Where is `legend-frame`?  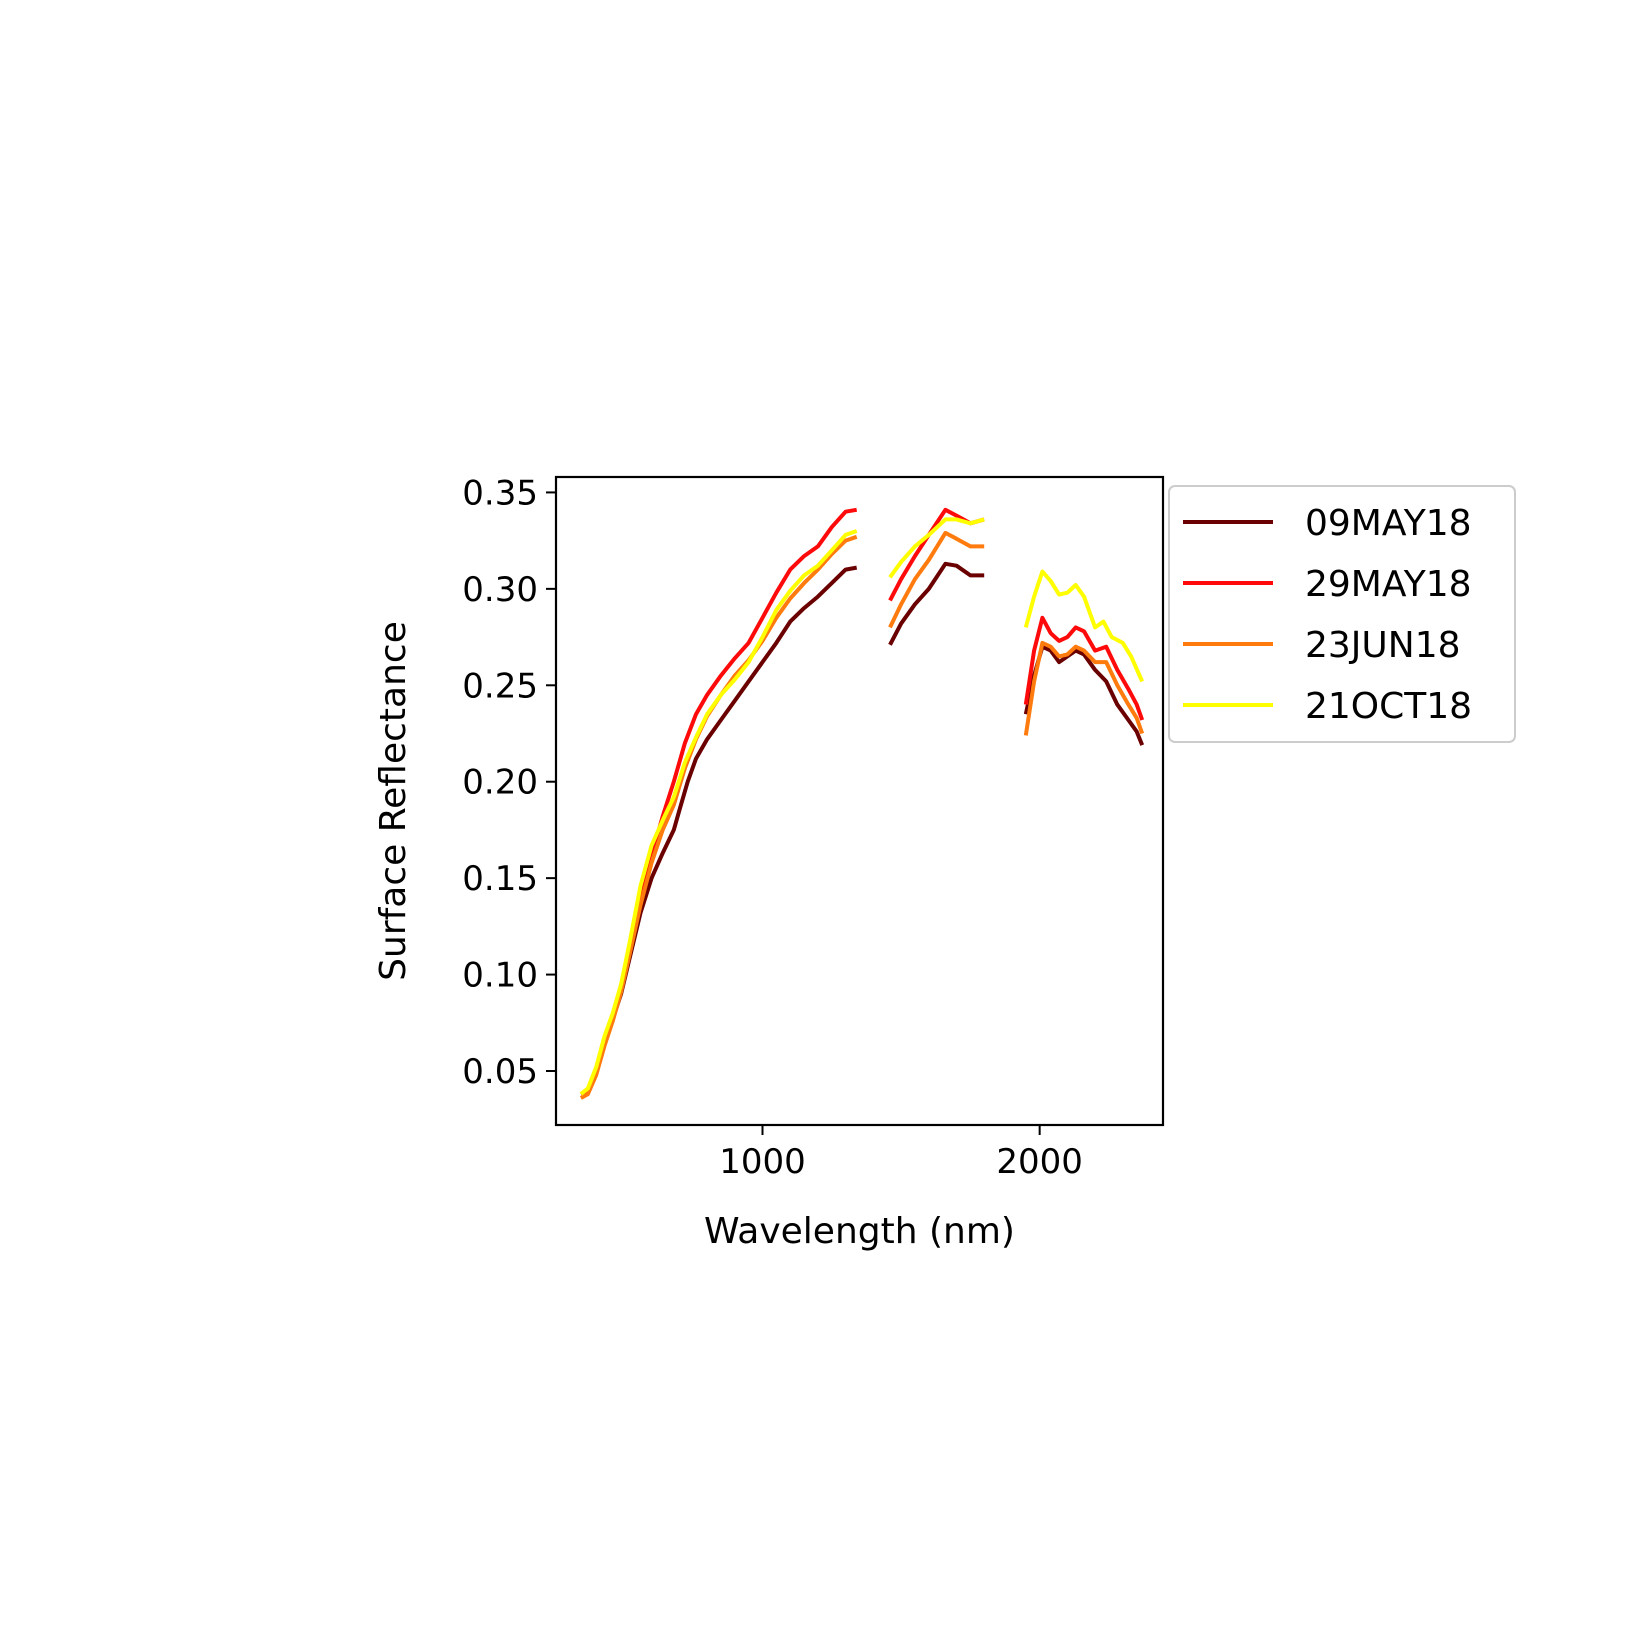
legend-frame is located at coordinates (1342, 614).